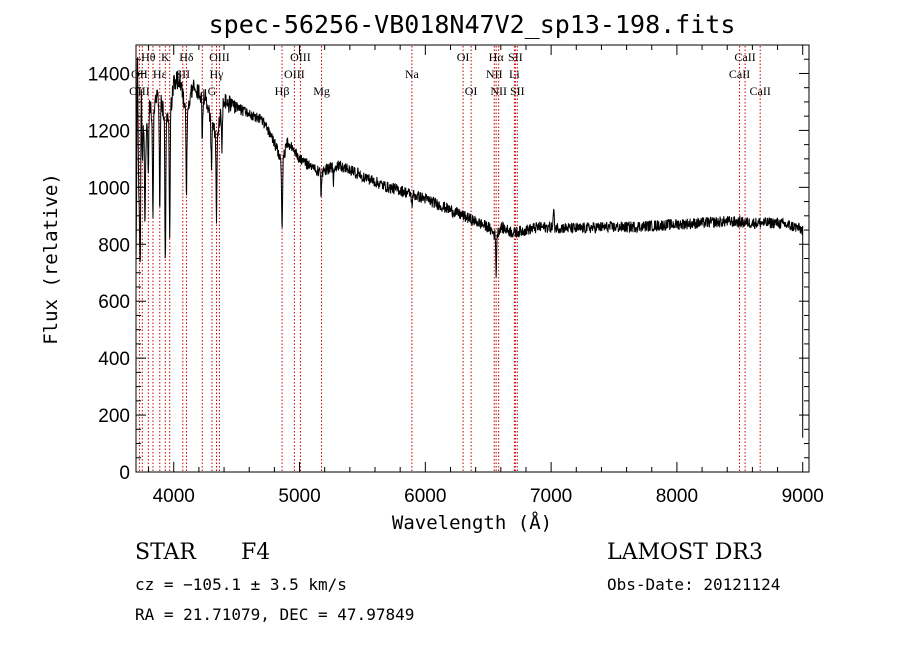  Describe the element at coordinates (551, 496) in the screenshot. I see `x-tick-label: 7000` at that location.